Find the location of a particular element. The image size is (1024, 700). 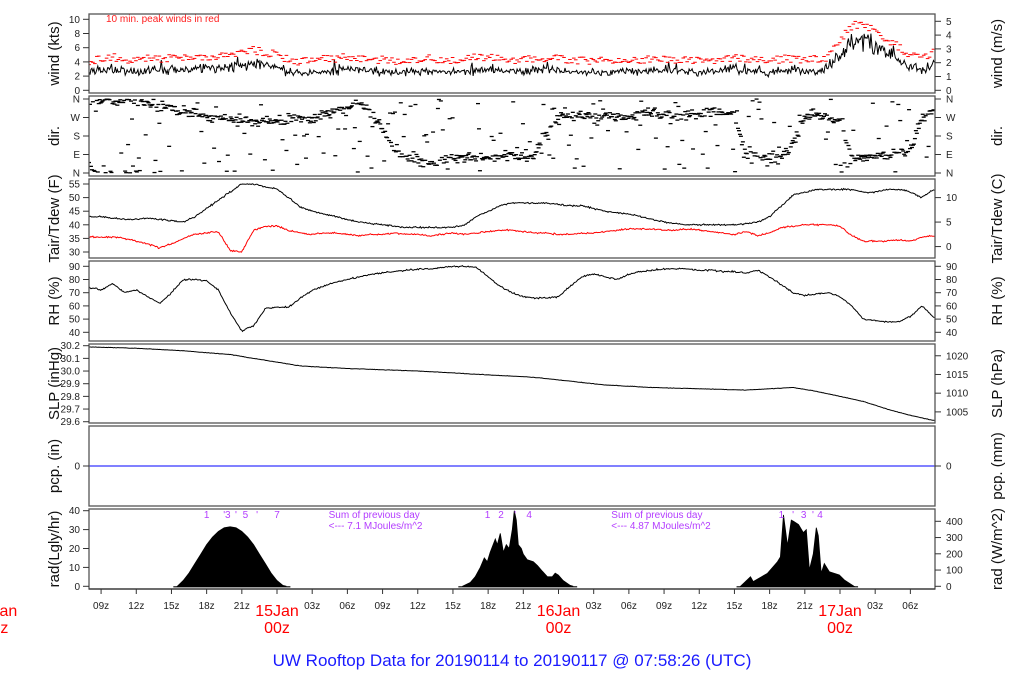

dir-right-axis-title: dir. is located at coordinates (997, 136).